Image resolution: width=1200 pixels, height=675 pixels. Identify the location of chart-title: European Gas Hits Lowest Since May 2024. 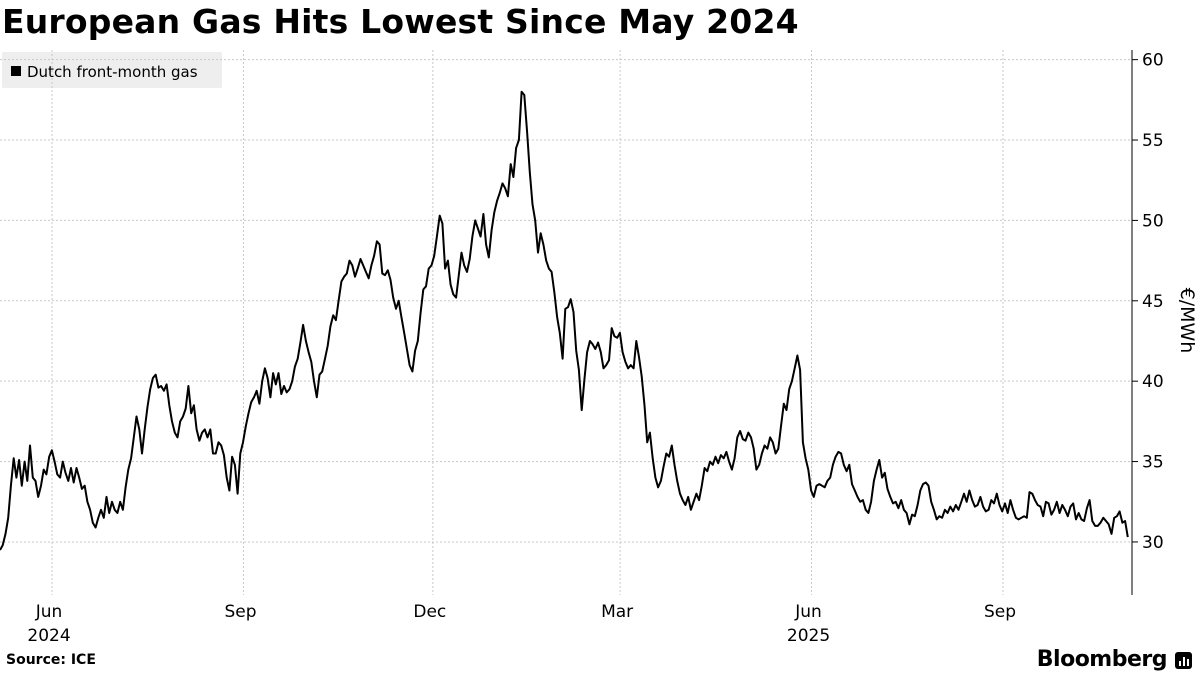
(400, 21).